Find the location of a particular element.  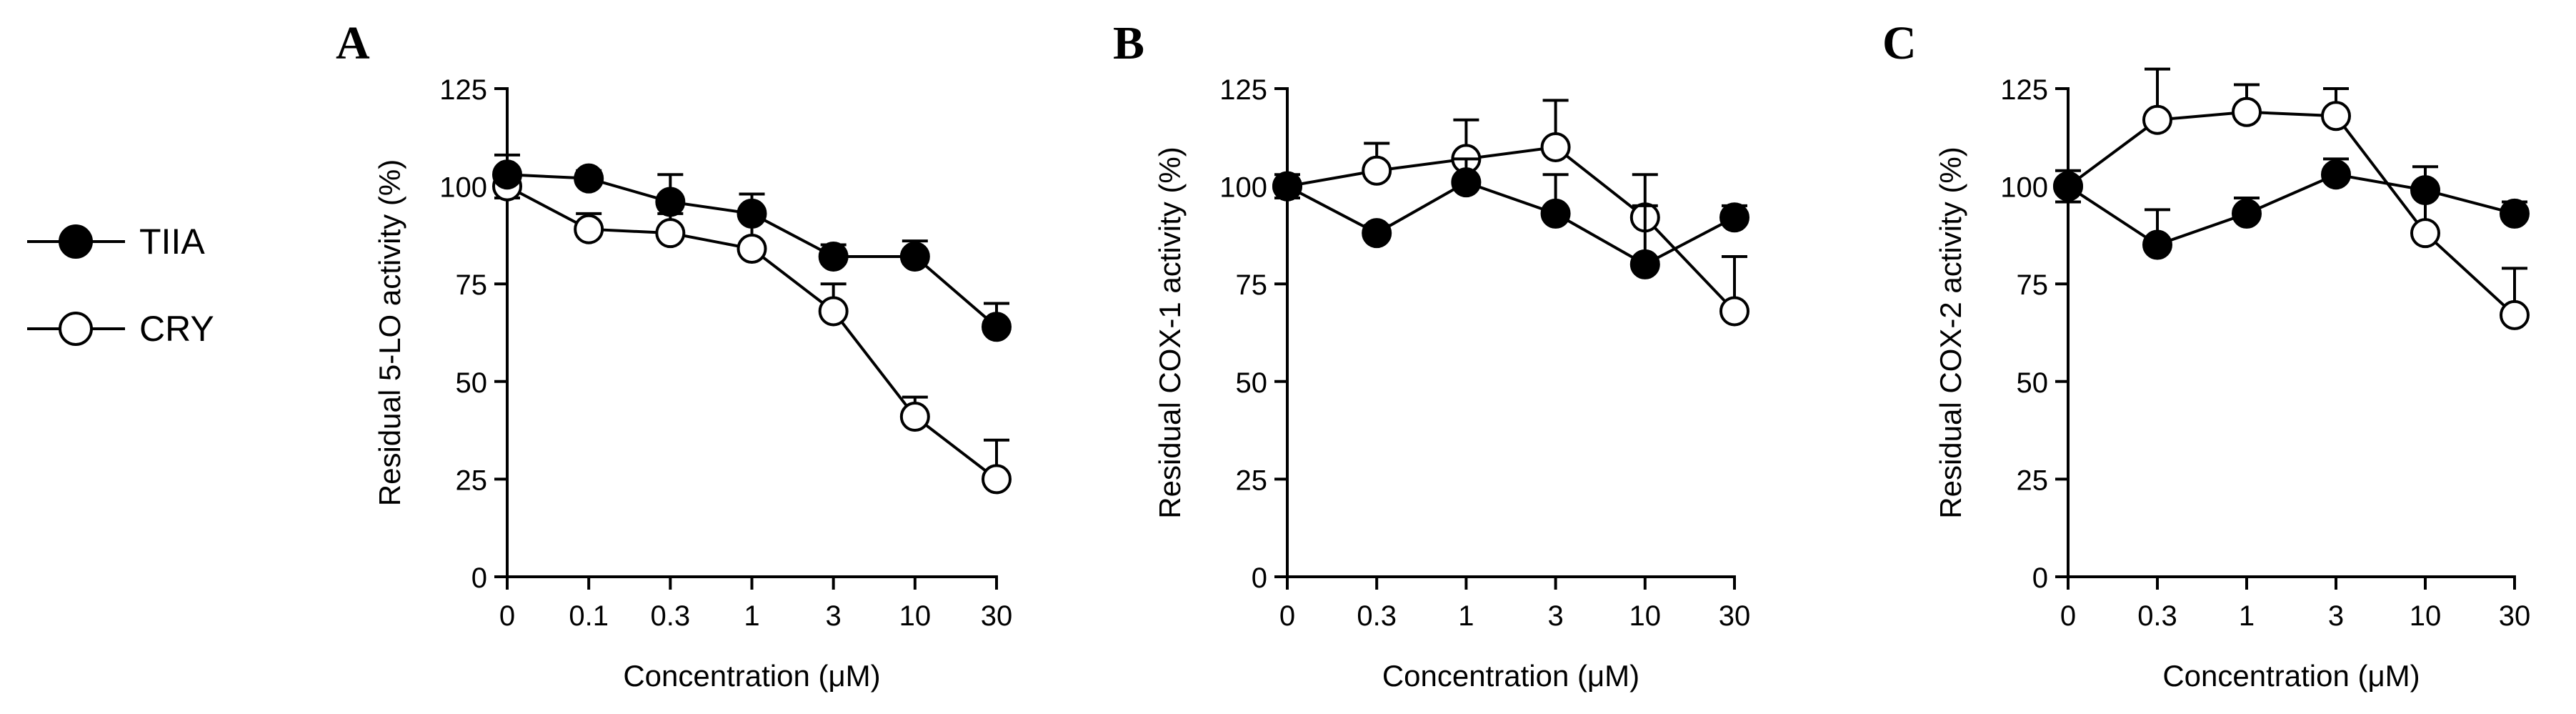

y-axis-title: Residual COX-1 activity (%) is located at coordinates (1170, 332).